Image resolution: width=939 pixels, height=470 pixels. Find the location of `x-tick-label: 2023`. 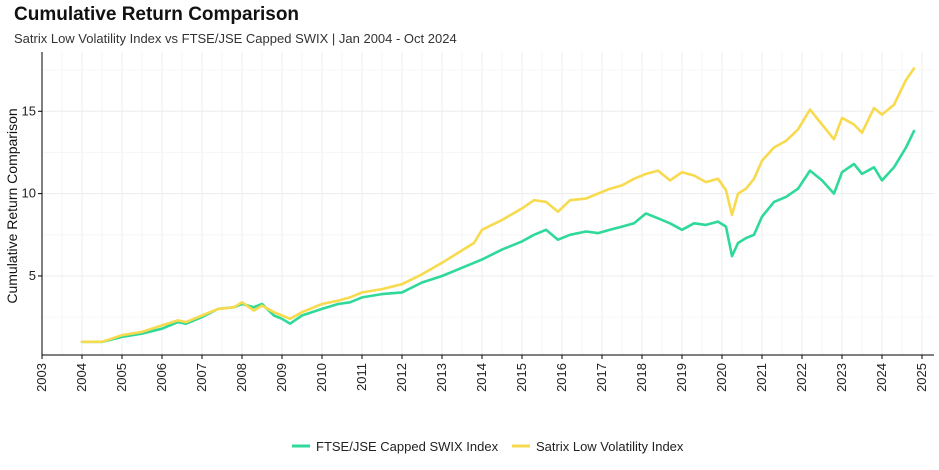

x-tick-label: 2023 is located at coordinates (841, 377).